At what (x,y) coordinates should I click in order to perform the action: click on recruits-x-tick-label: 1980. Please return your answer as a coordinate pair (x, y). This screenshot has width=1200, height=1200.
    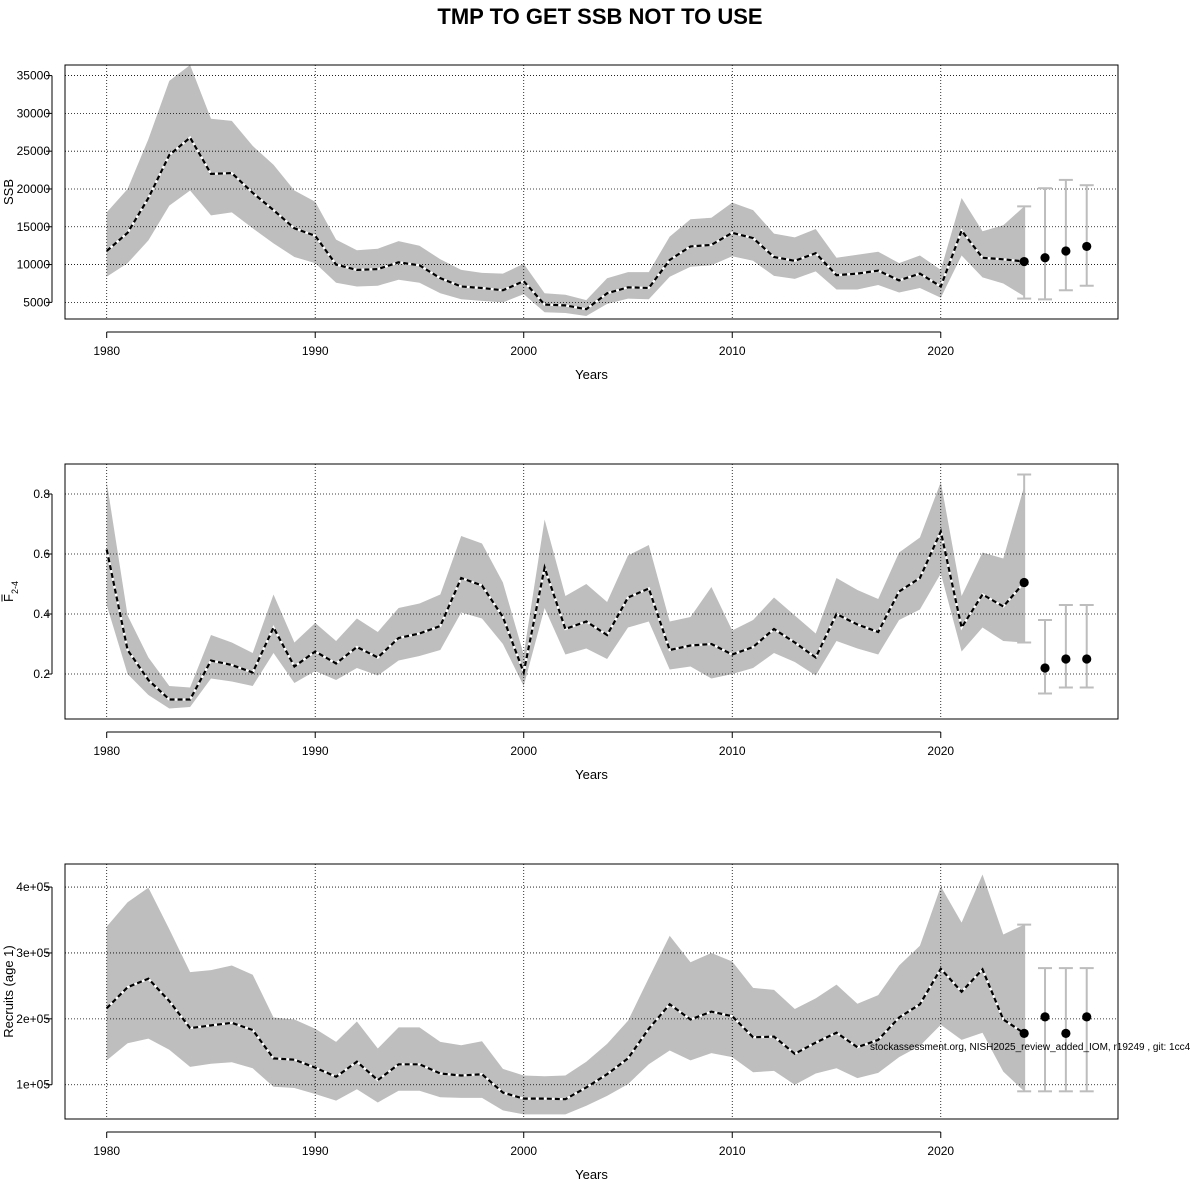
    Looking at the image, I should click on (106, 1151).